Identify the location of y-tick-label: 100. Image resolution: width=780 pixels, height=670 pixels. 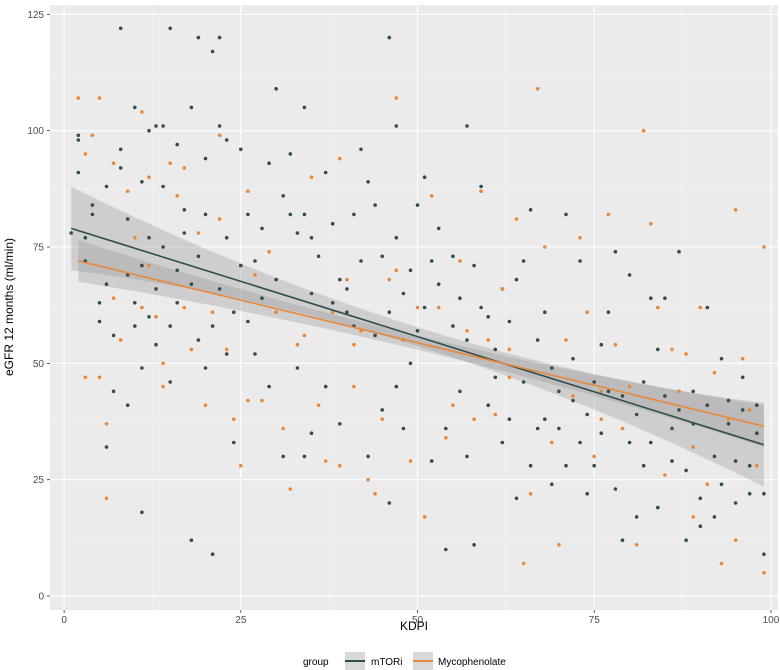
(35, 131).